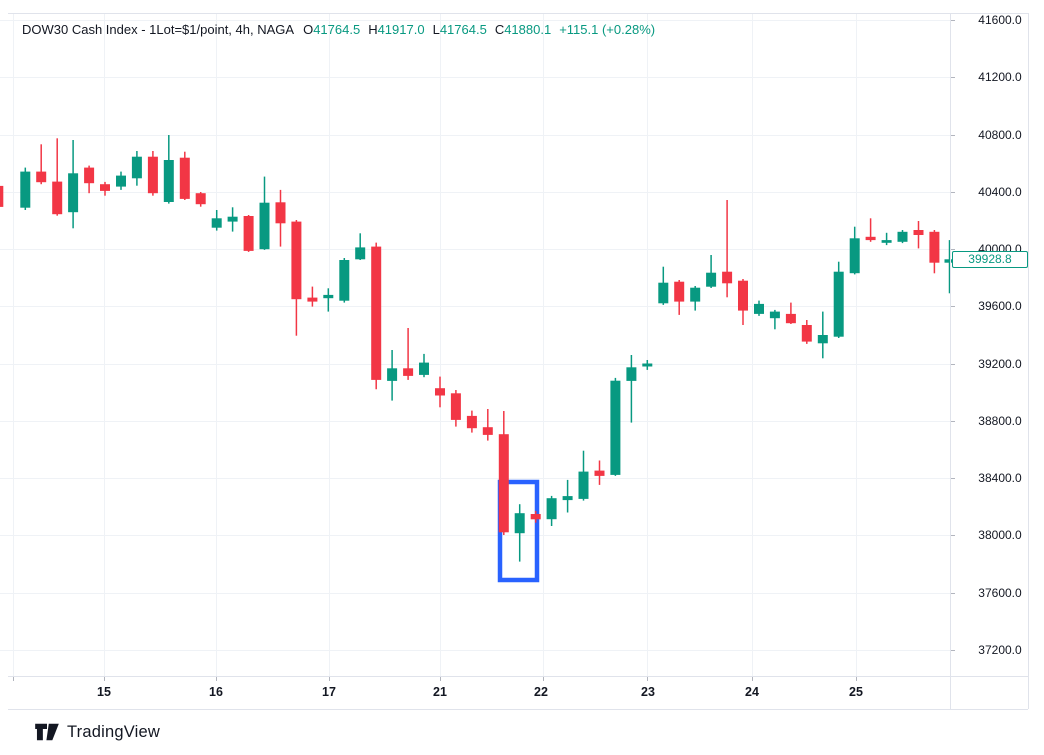 Image resolution: width=1044 pixels, height=755 pixels. What do you see at coordinates (990, 259) in the screenshot?
I see `last-price-badge: 39928.8` at bounding box center [990, 259].